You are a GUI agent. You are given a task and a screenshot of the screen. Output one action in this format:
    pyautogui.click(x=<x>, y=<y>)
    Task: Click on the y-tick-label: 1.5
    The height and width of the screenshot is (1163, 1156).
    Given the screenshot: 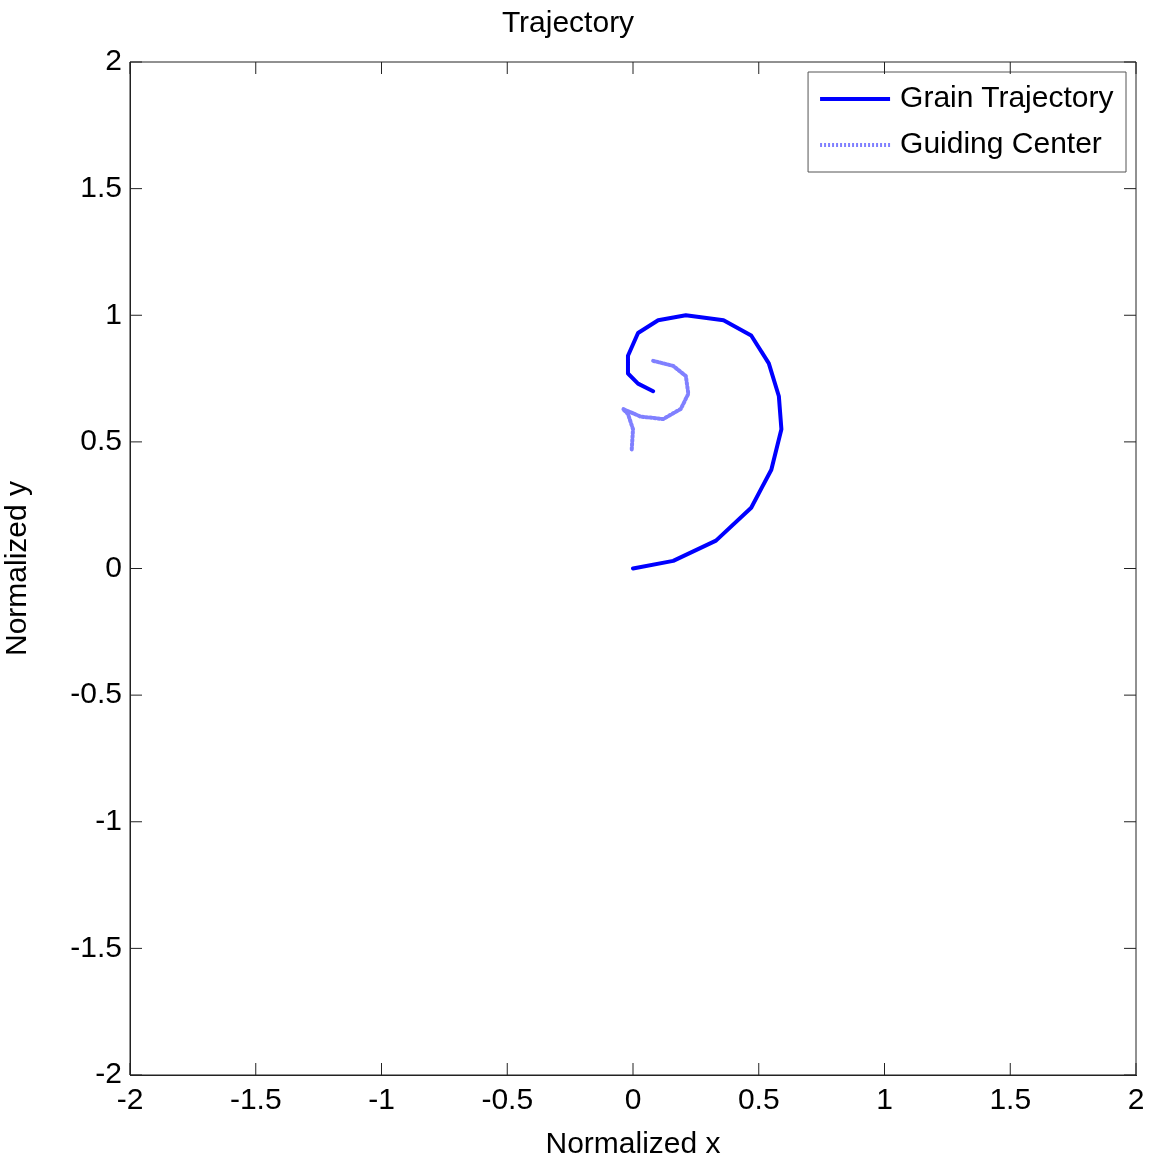 What is the action you would take?
    pyautogui.click(x=101, y=186)
    